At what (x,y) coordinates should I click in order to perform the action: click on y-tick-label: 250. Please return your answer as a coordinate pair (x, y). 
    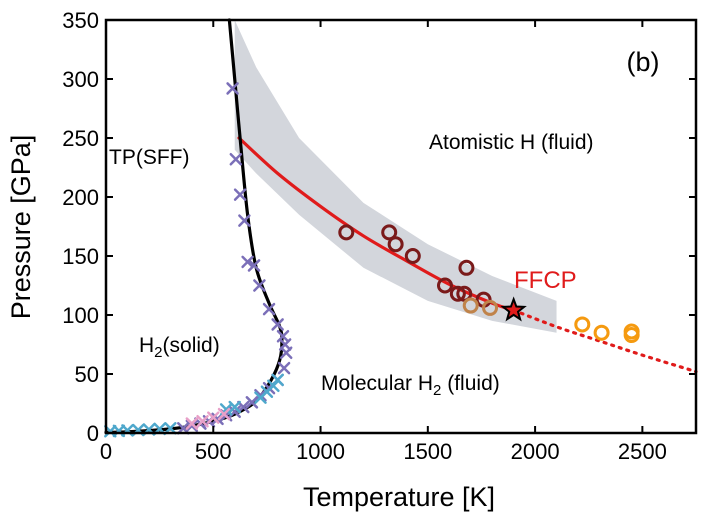
    Looking at the image, I should click on (80, 138).